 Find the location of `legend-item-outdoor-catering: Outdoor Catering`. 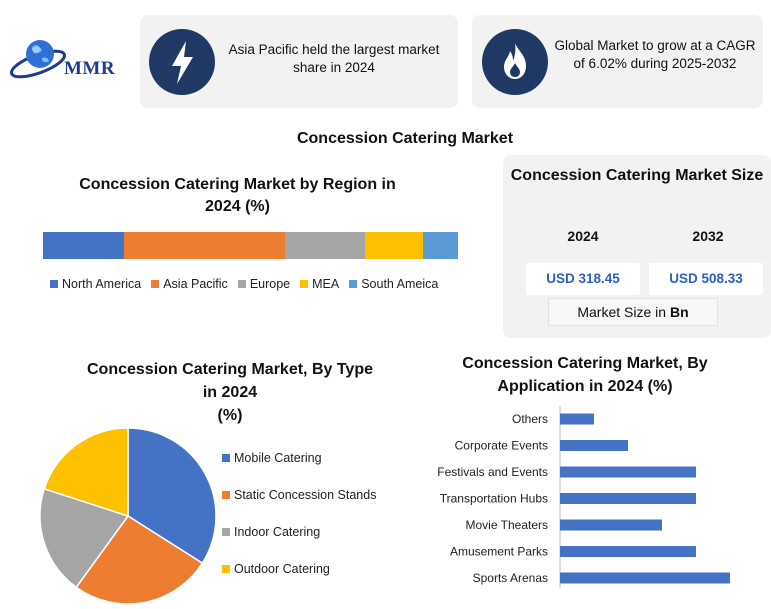

legend-item-outdoor-catering: Outdoor Catering is located at coordinates (299, 568).